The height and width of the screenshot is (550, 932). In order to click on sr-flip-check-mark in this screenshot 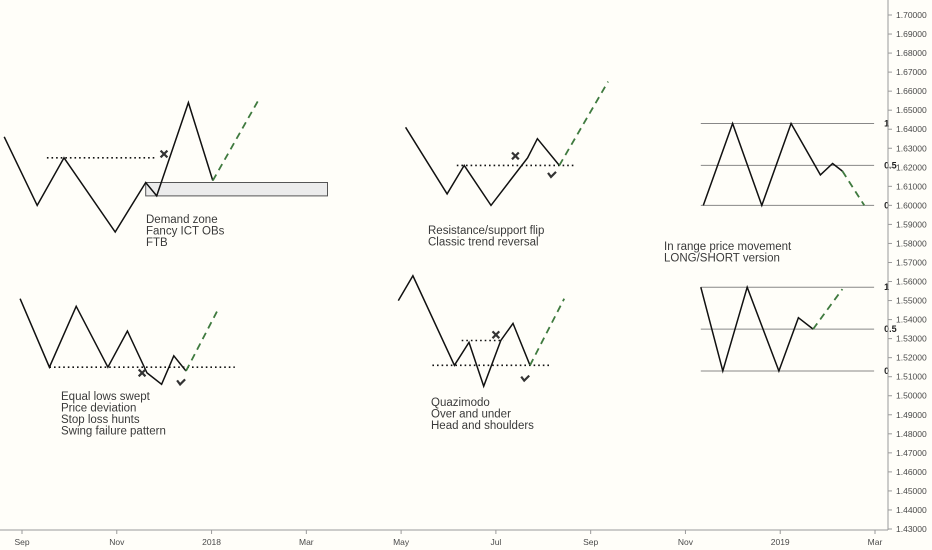, I will do `click(552, 175)`.